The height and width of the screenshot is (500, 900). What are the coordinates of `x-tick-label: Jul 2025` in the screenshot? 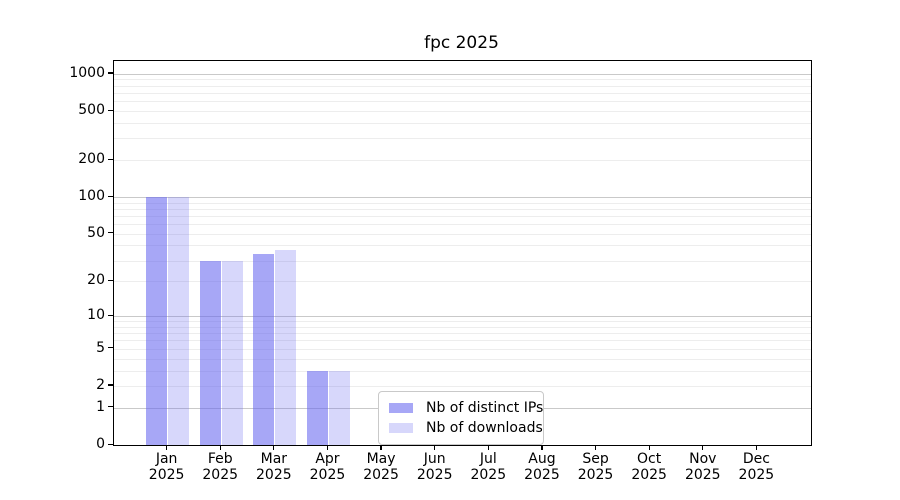 It's located at (488, 467).